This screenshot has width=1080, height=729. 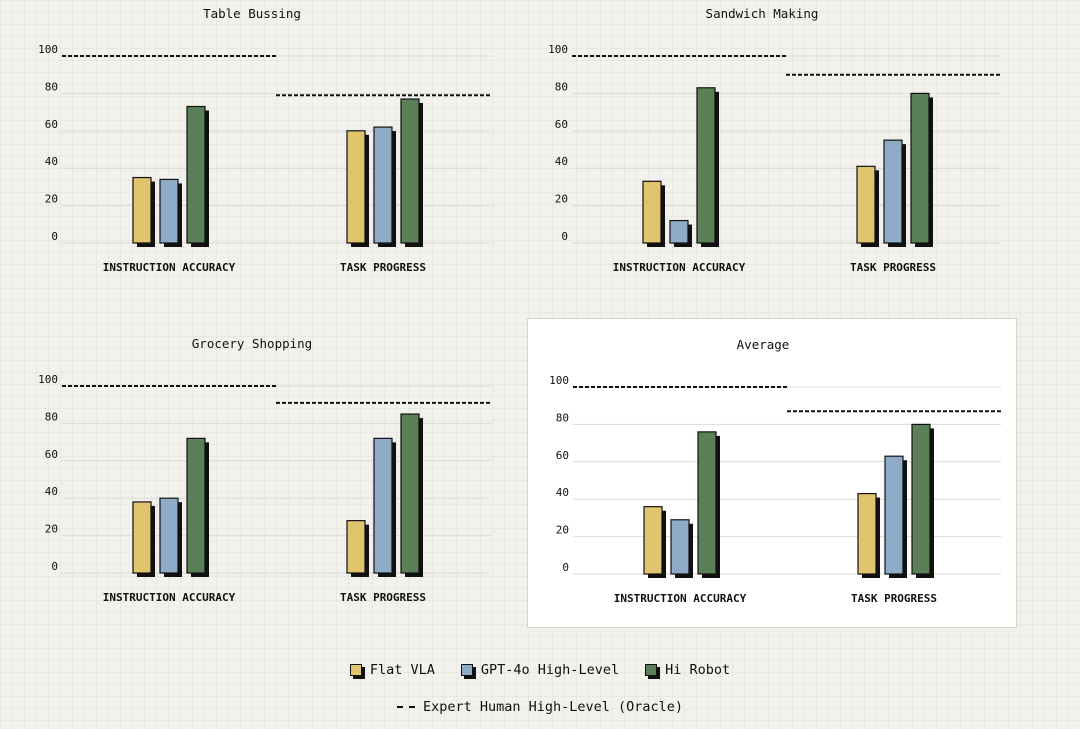 I want to click on chart-title: Sandwich Making, so click(x=762, y=13).